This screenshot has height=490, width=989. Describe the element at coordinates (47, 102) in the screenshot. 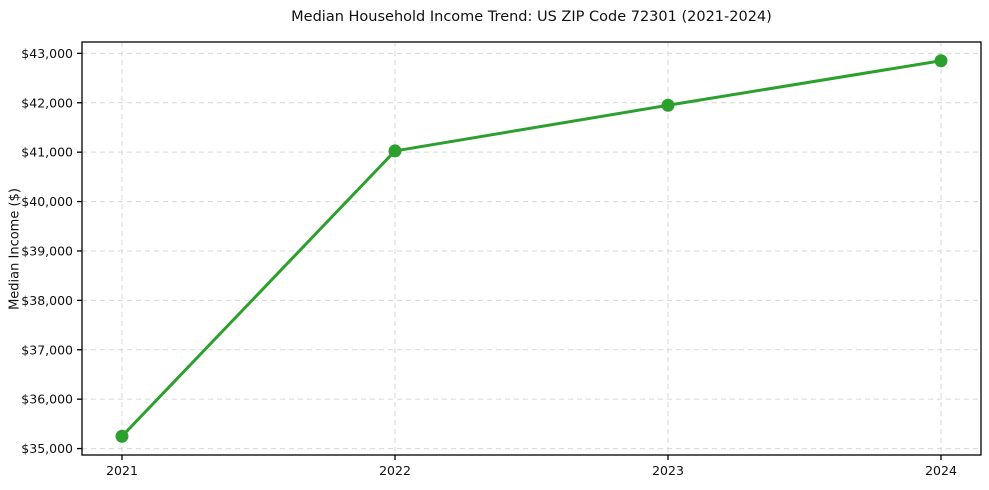

I see `y-tick-label: $42,000` at that location.